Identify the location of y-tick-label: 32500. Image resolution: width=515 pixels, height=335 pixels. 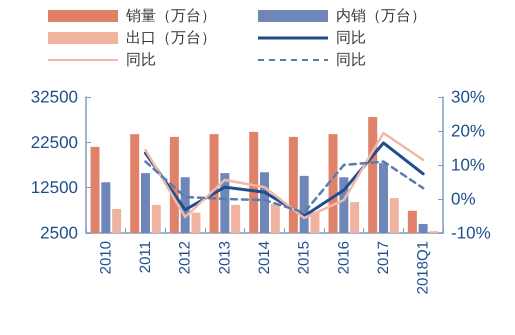
(54, 97).